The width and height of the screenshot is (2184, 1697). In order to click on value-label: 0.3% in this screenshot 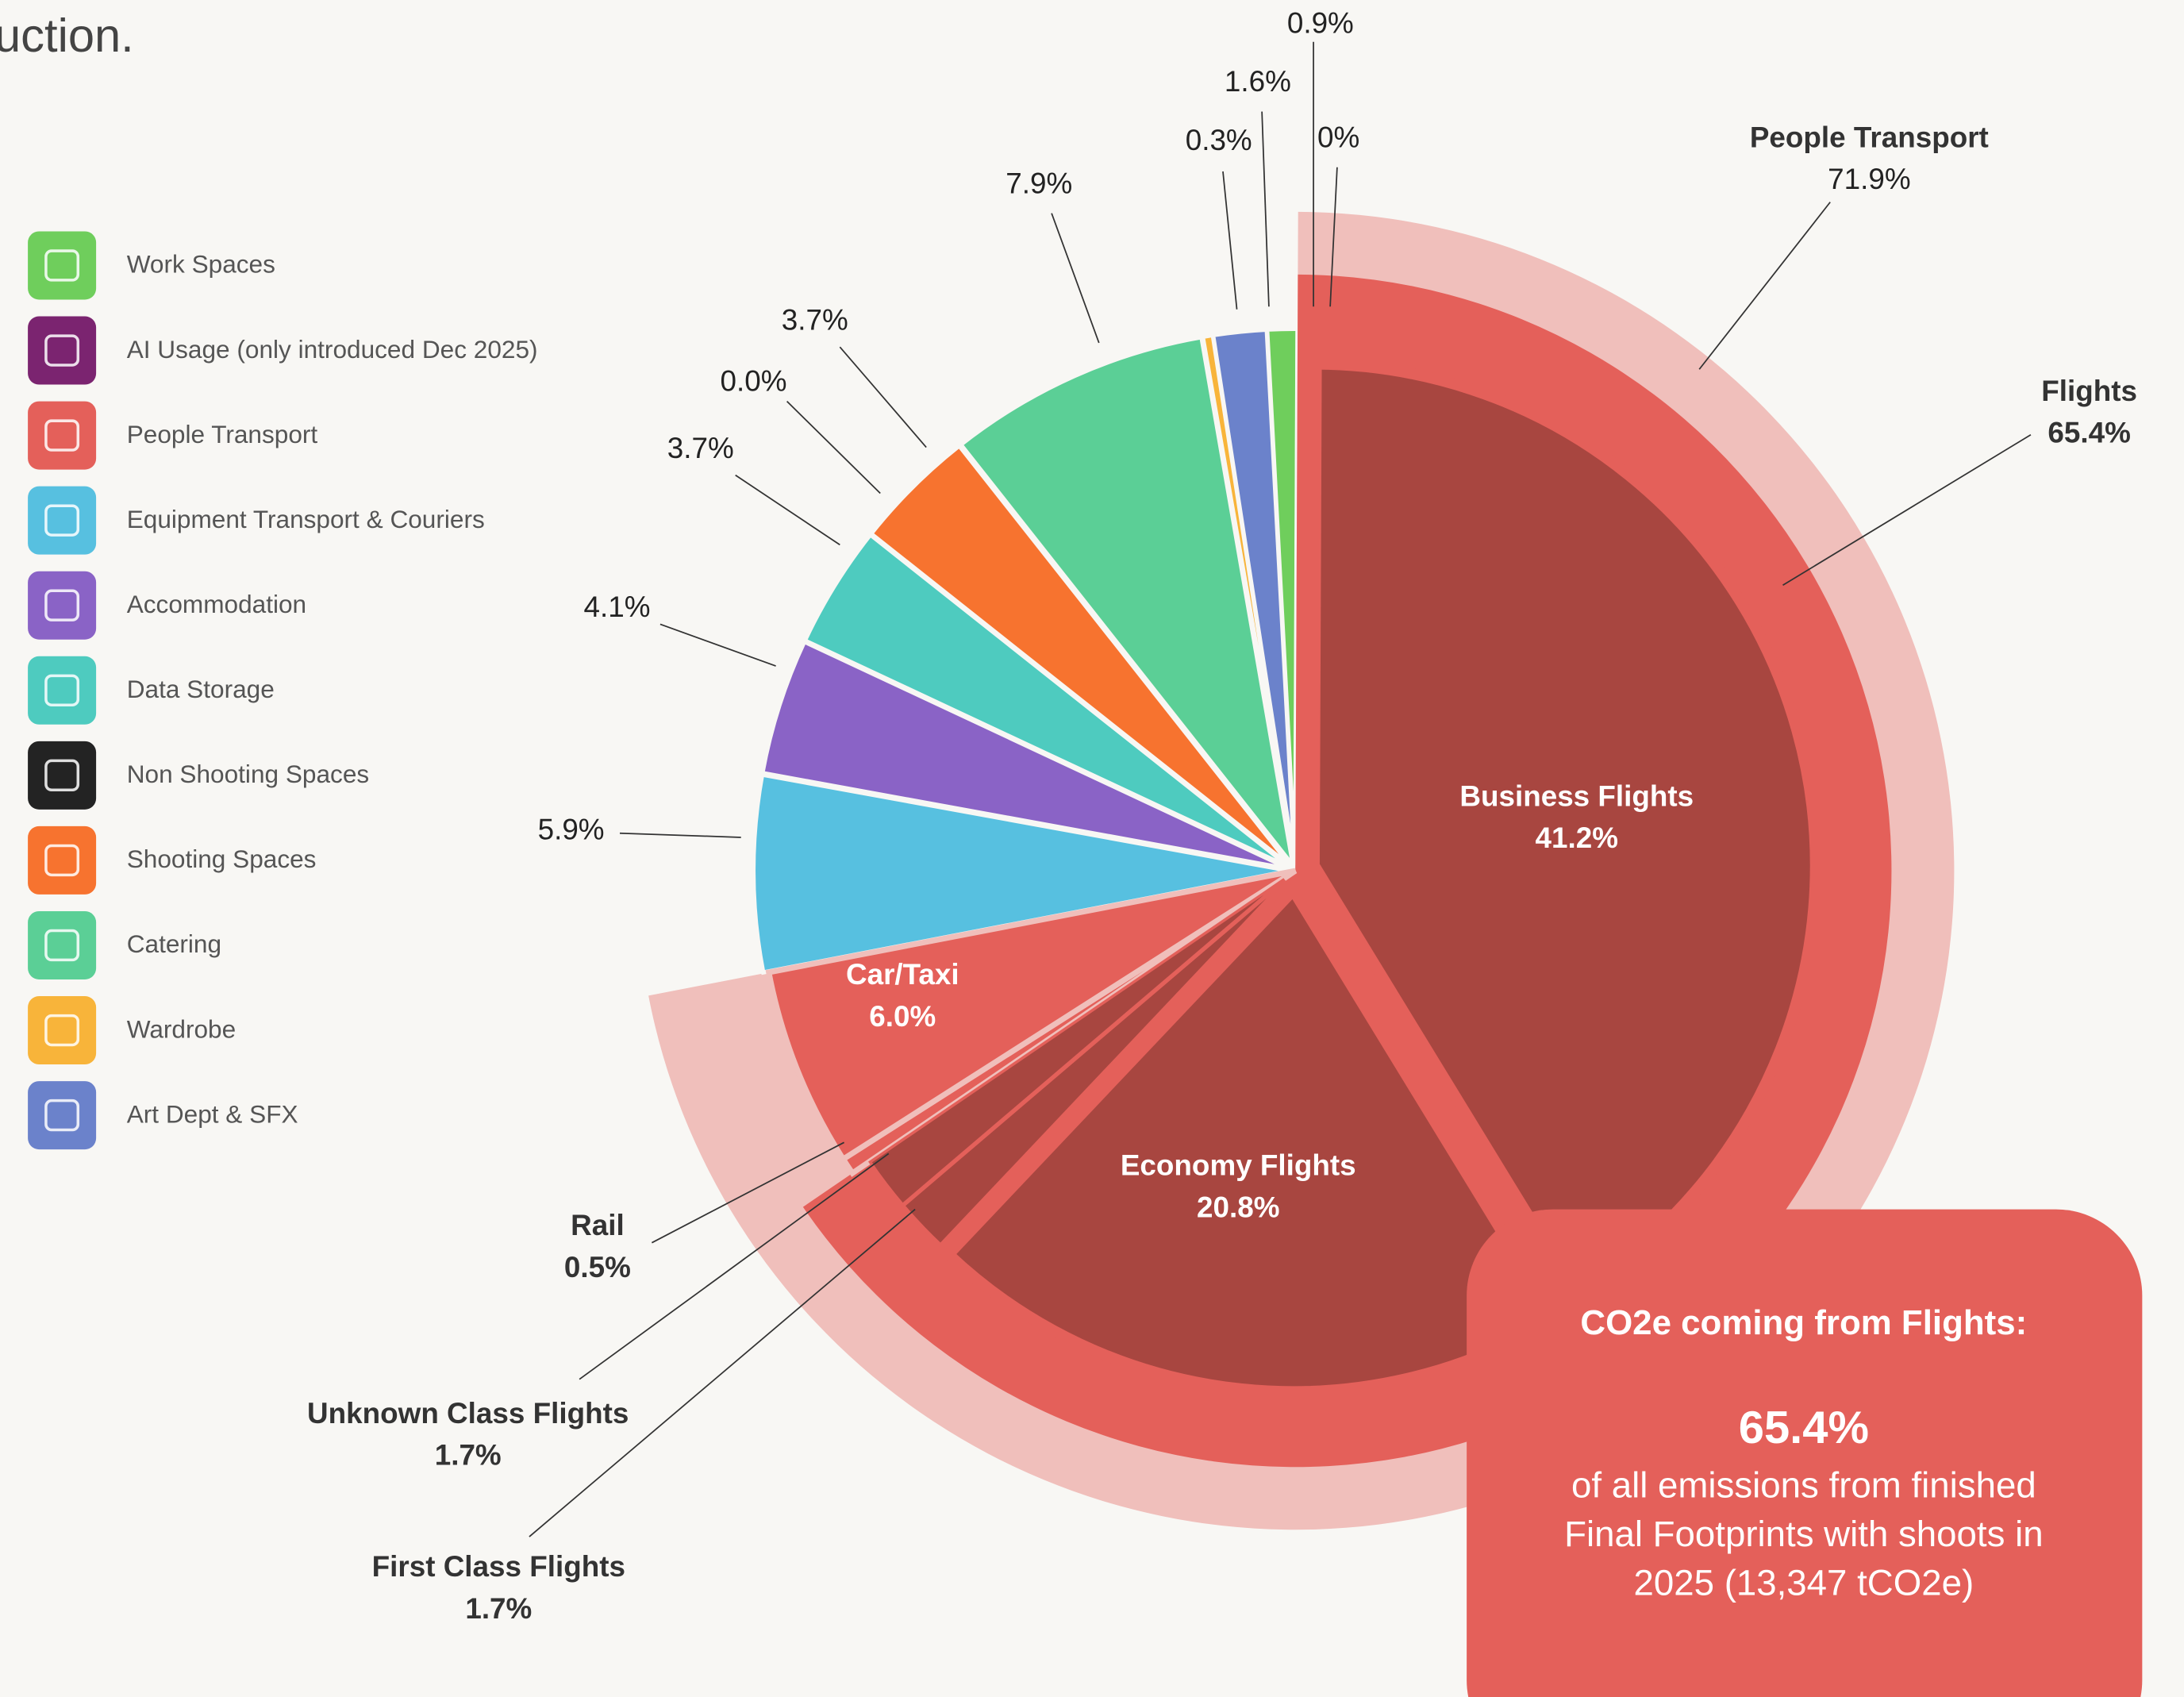, I will do `click(1219, 140)`.